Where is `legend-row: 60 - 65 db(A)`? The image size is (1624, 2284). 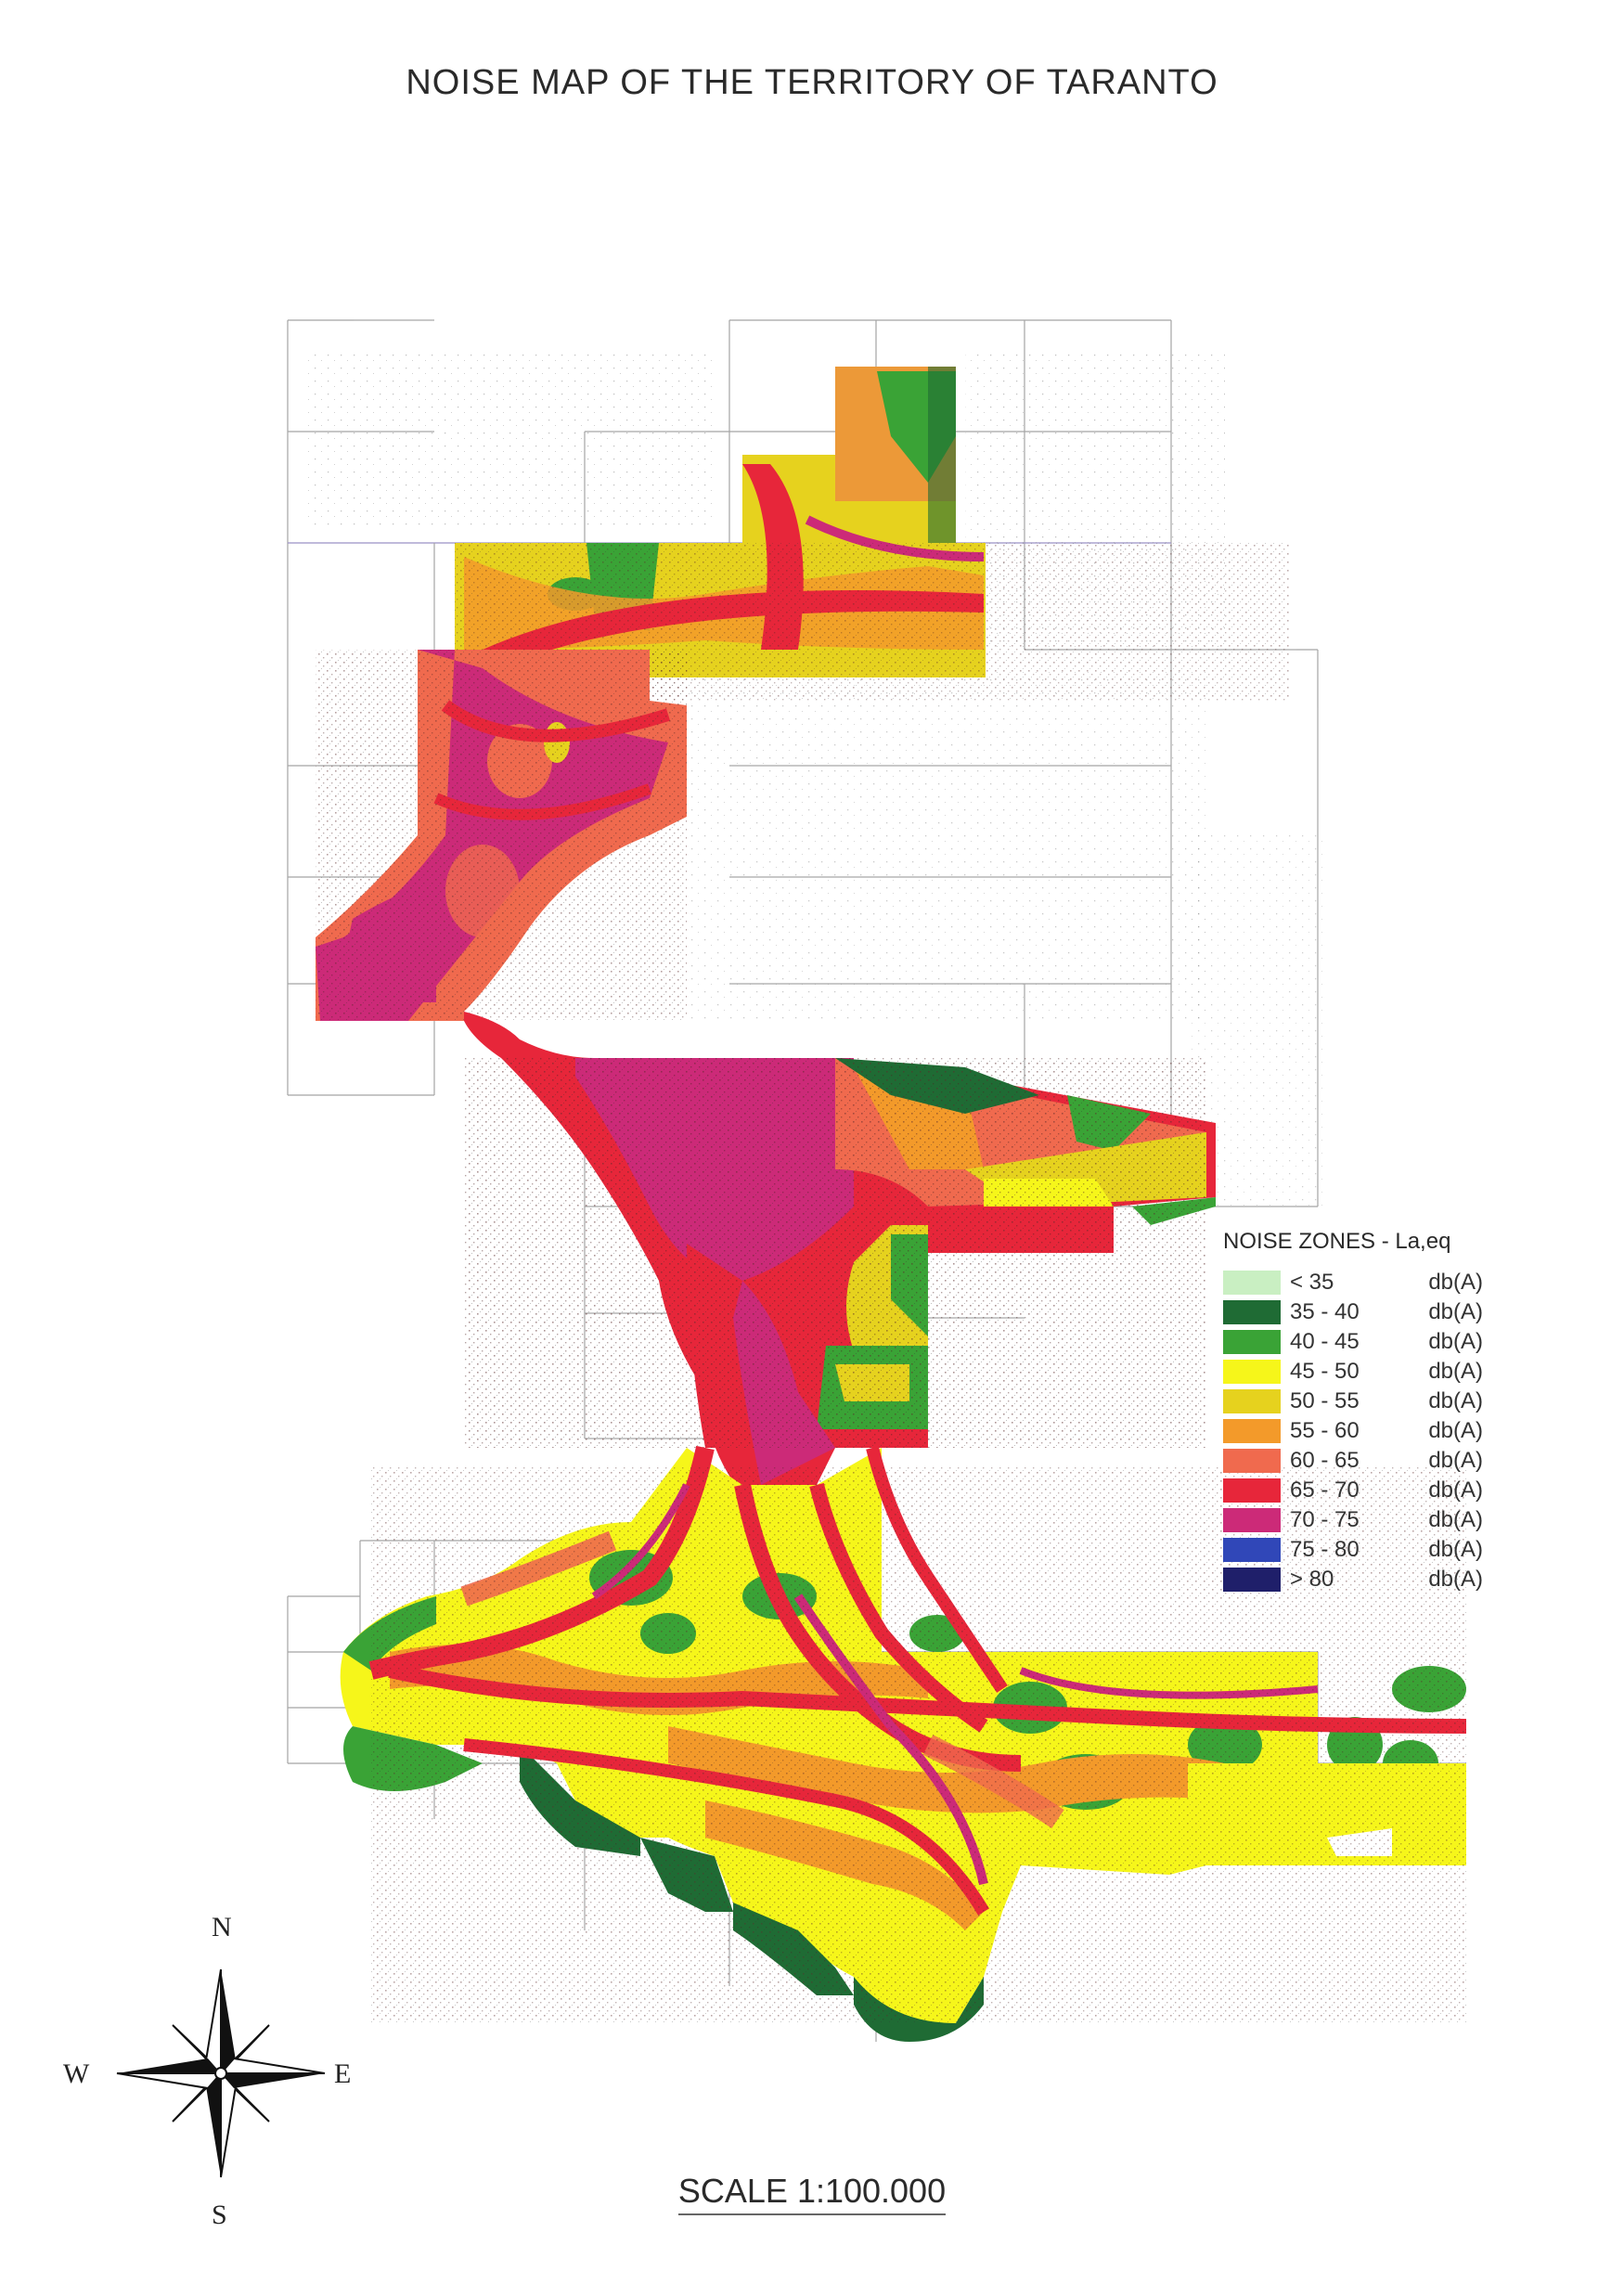
legend-row: 60 - 65 db(A) is located at coordinates (1363, 1461).